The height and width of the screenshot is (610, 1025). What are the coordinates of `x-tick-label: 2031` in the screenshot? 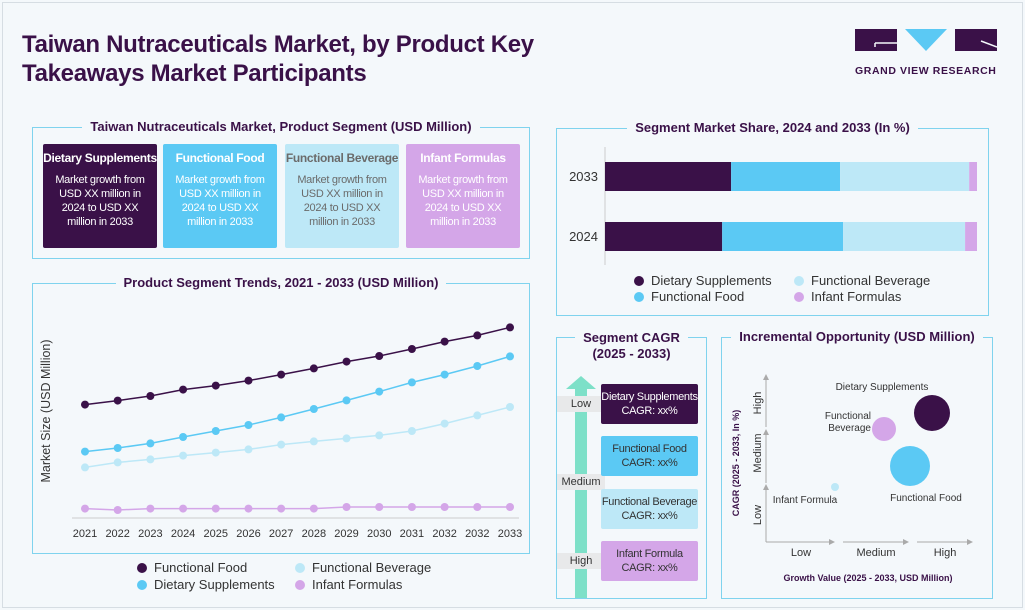 It's located at (412, 534).